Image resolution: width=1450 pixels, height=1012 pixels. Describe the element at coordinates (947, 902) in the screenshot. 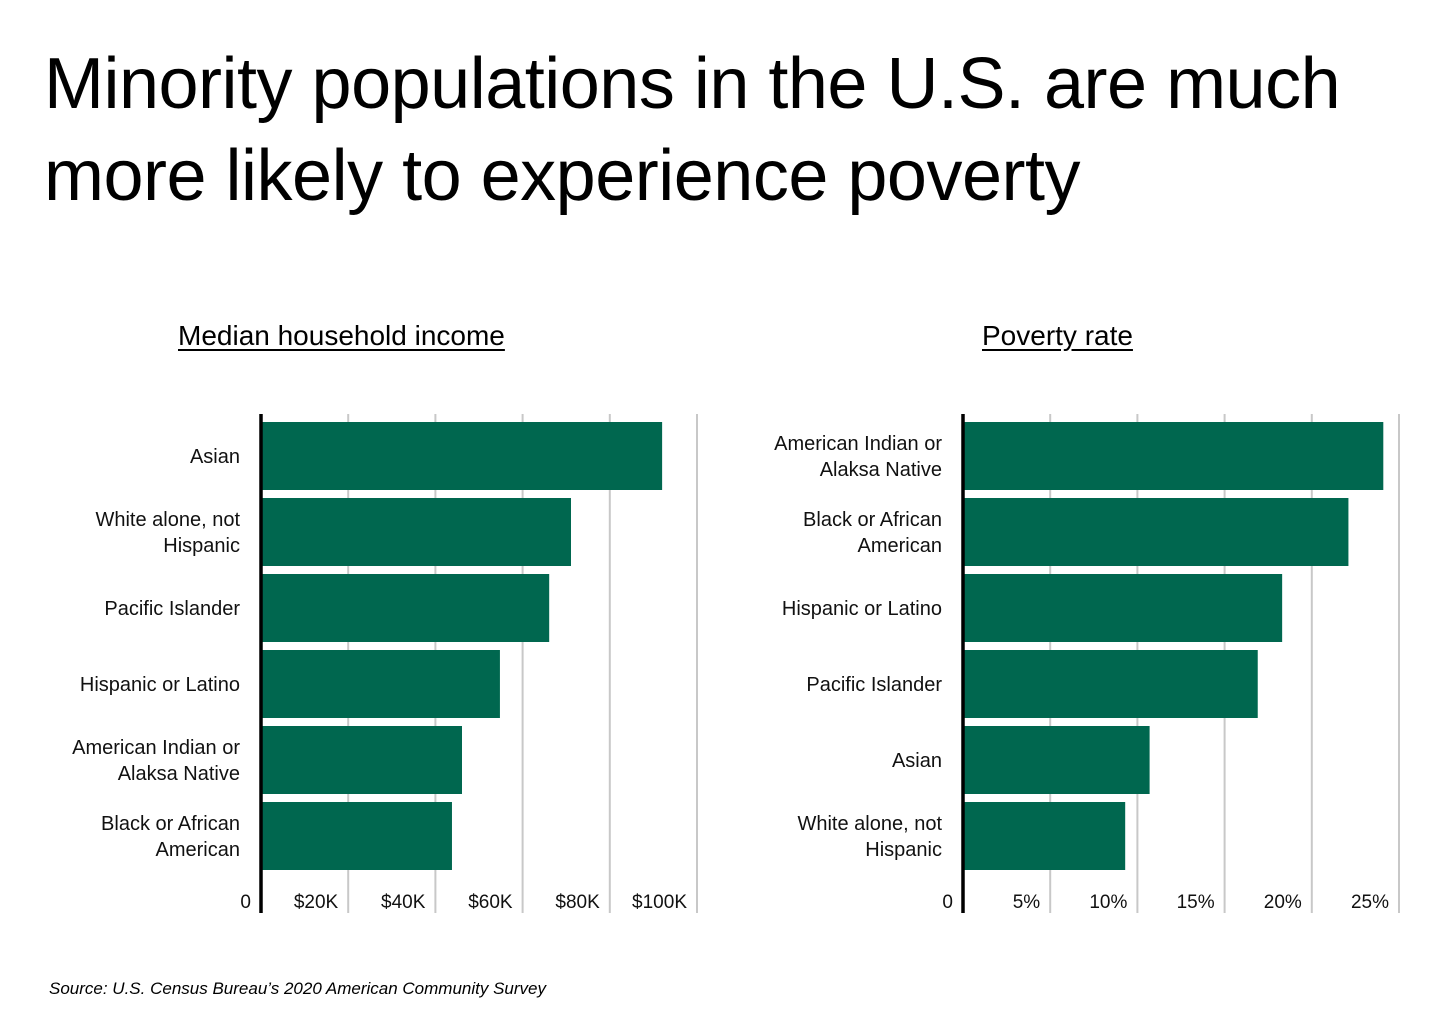

I see `poverty-tick-label: 0` at that location.